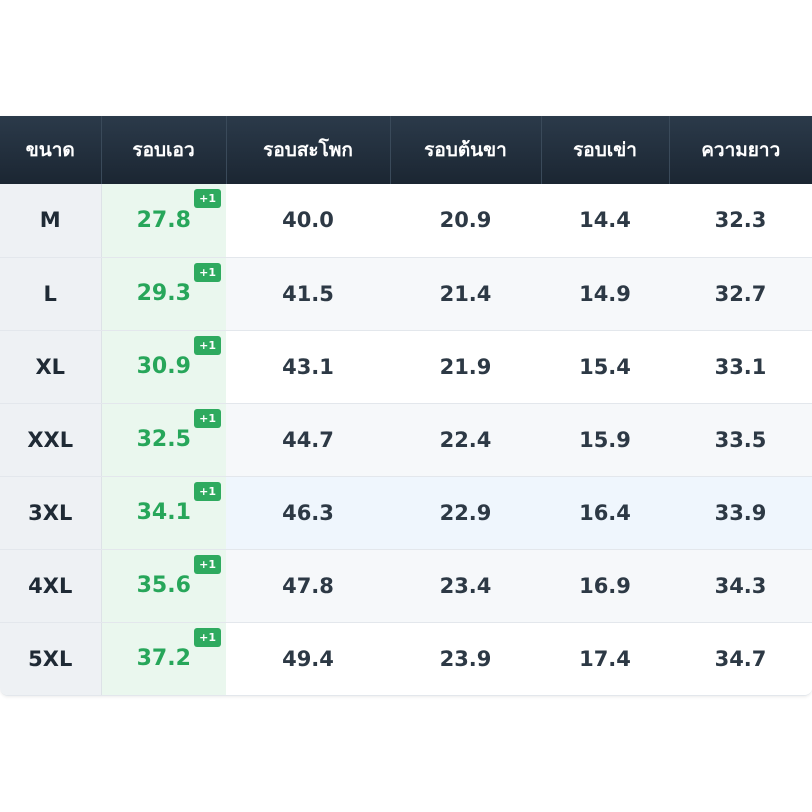 The image size is (812, 812). What do you see at coordinates (51, 294) in the screenshot?
I see `size-cell: L` at bounding box center [51, 294].